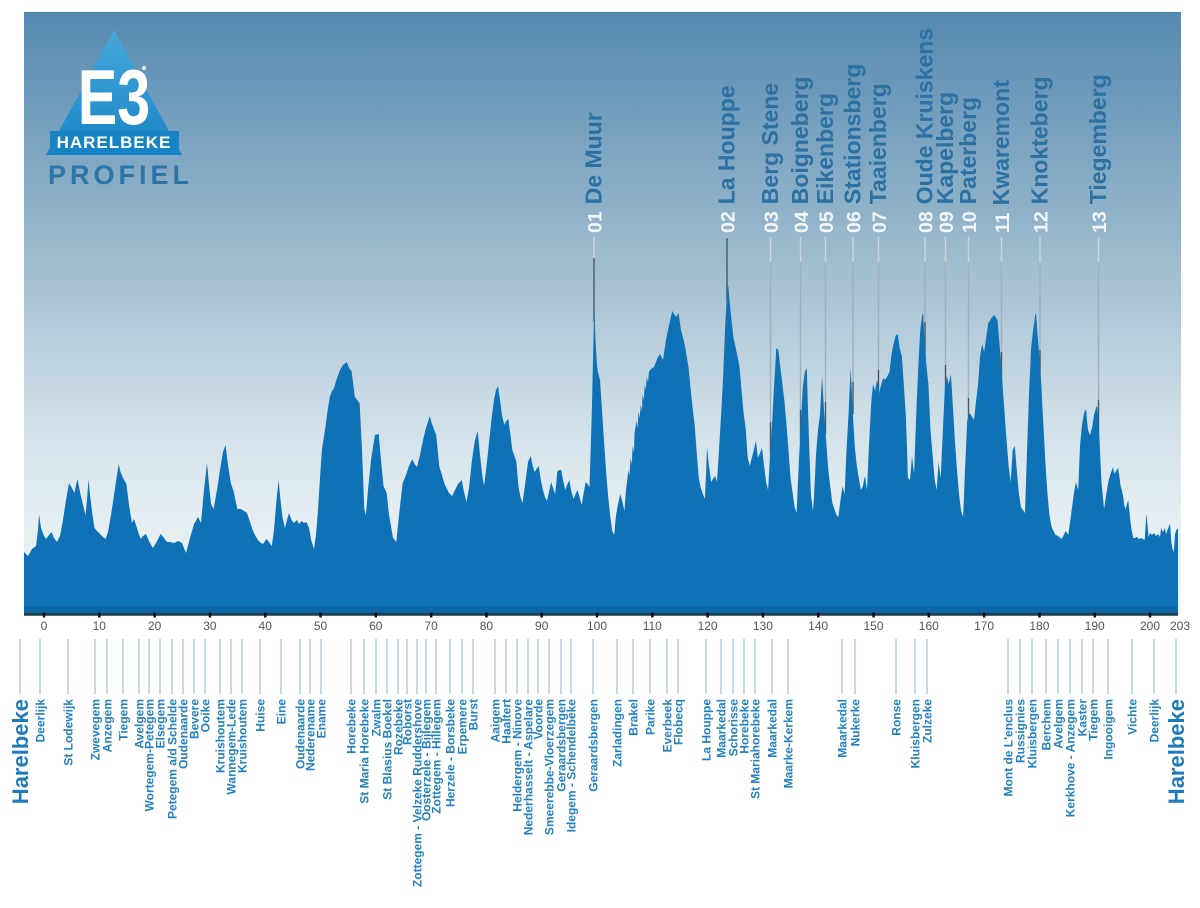 This screenshot has height=908, width=1200. What do you see at coordinates (945, 162) in the screenshot?
I see `svg-text: 09Kapelberg` at bounding box center [945, 162].